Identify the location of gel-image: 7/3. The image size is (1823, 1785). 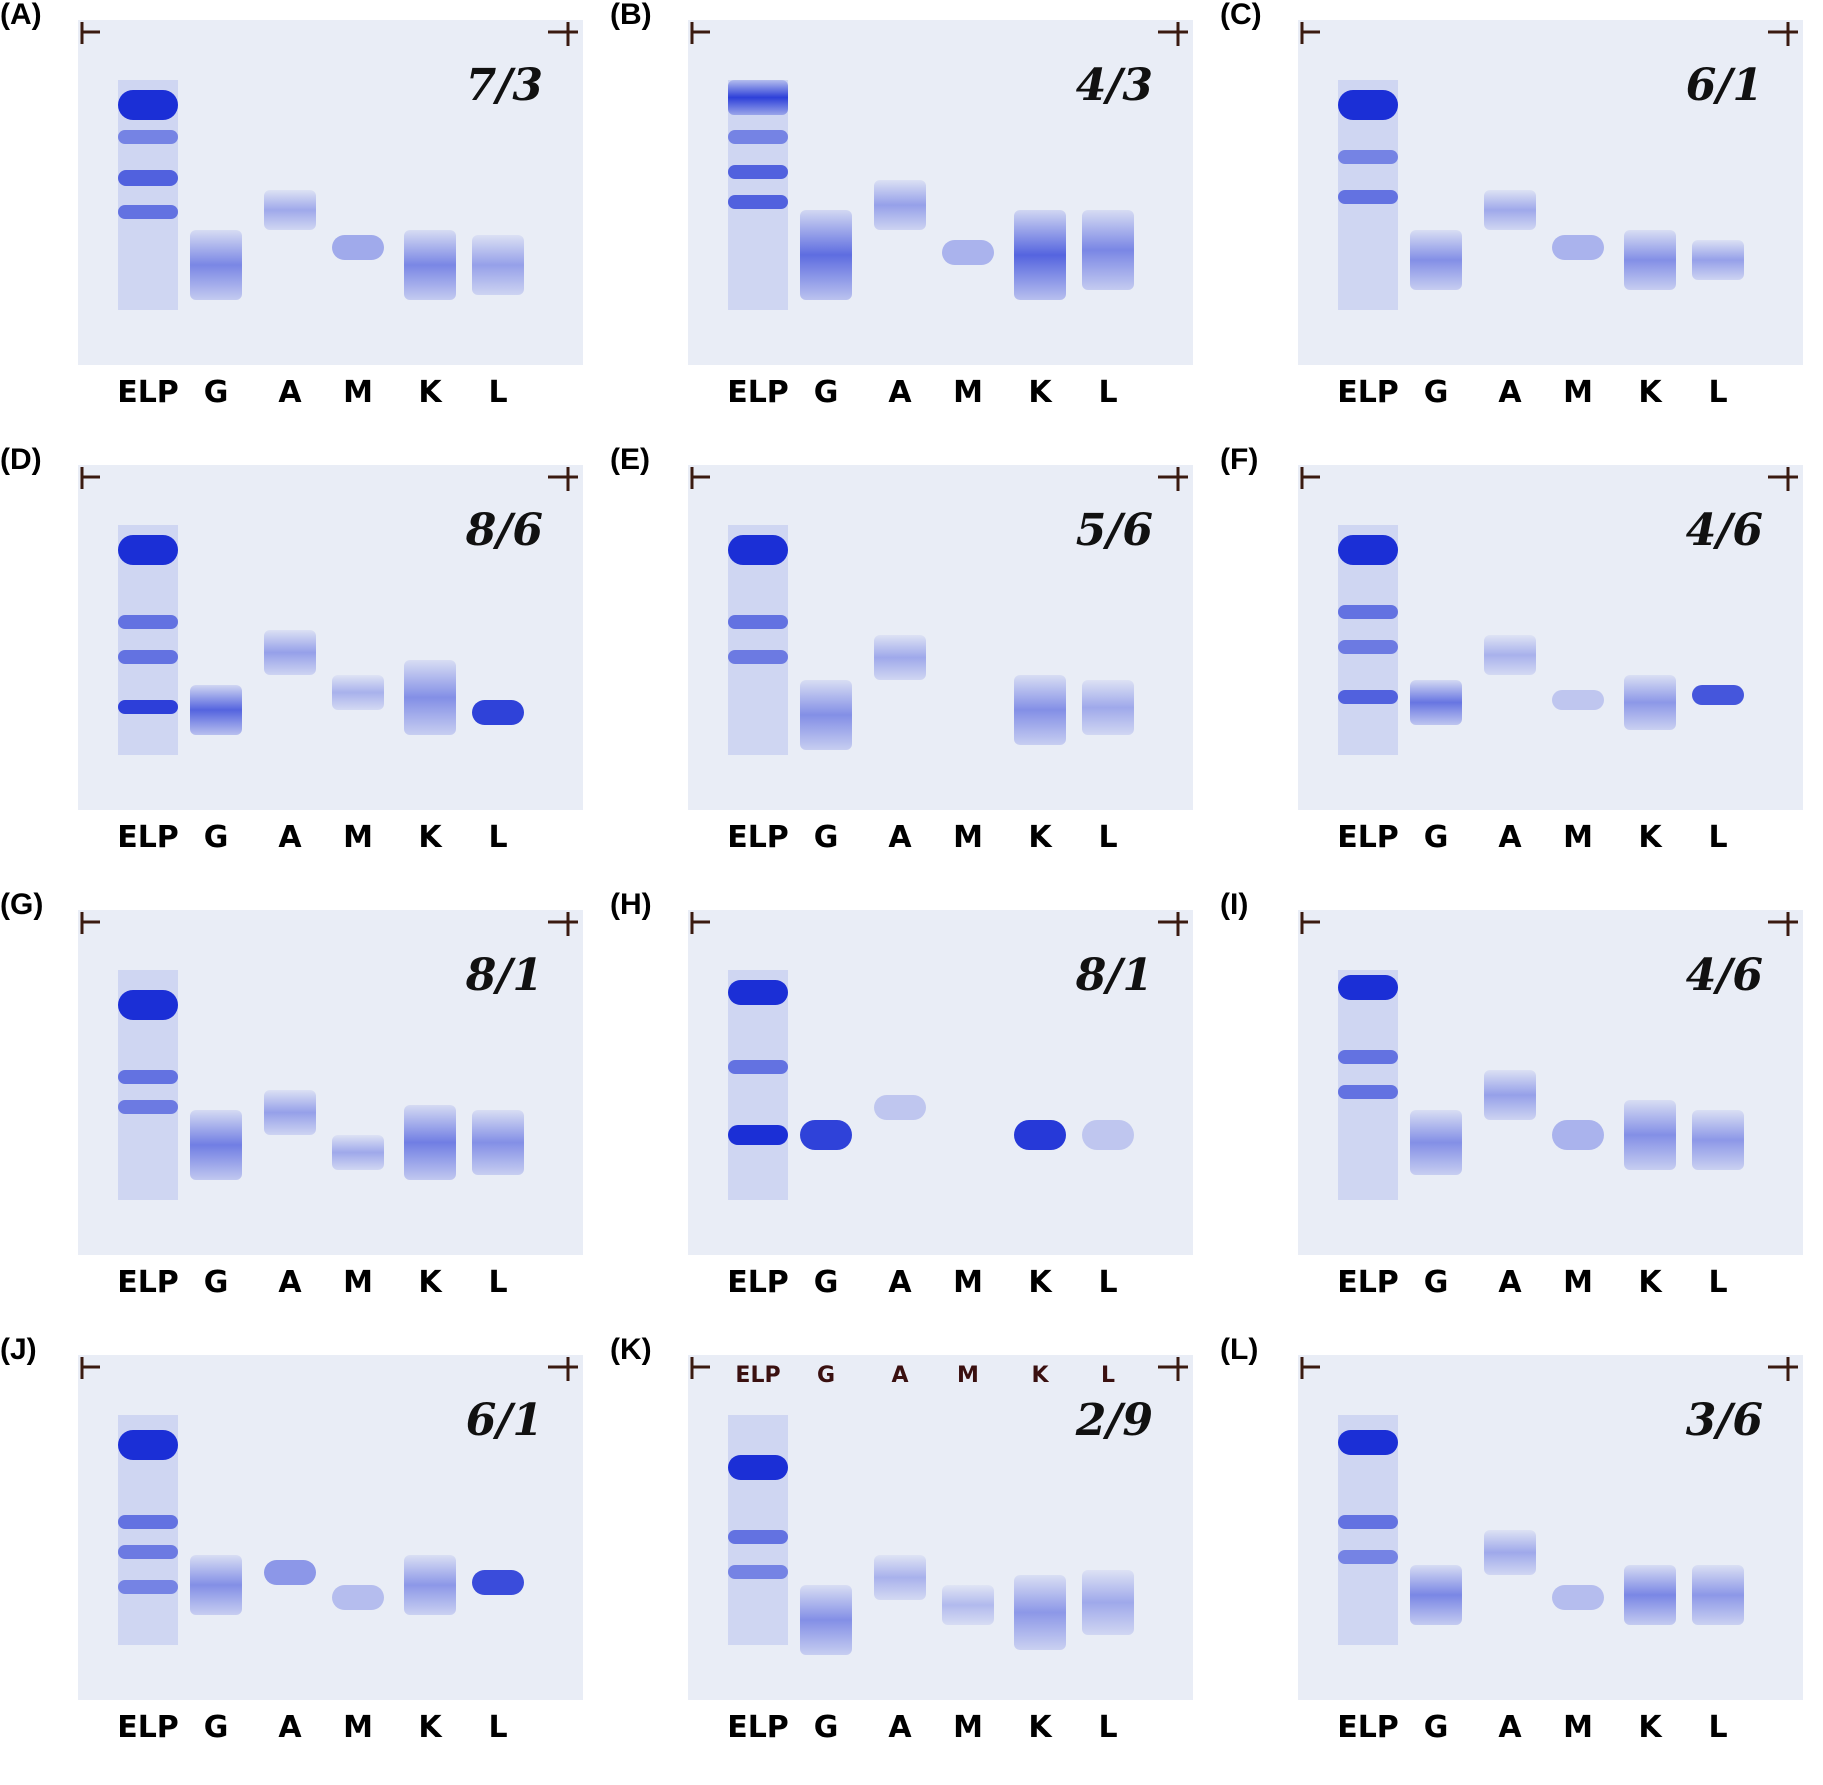
(330, 192).